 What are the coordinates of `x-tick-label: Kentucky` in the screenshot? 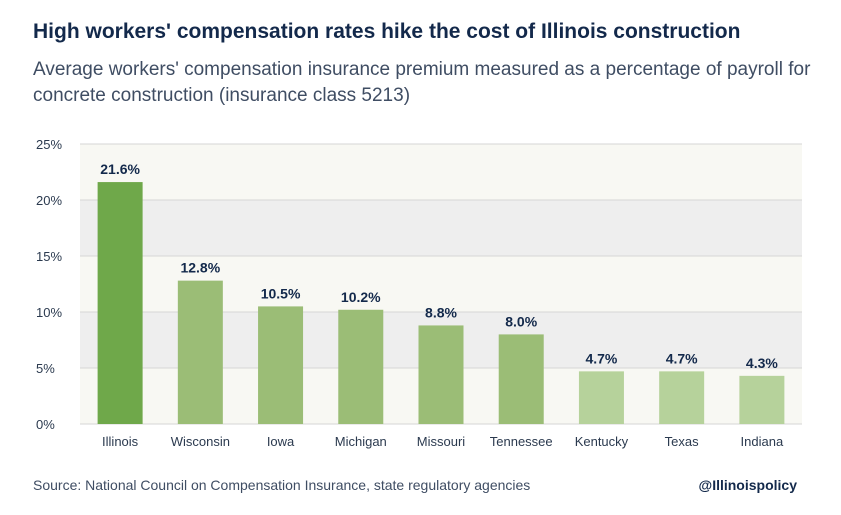 It's located at (602, 441).